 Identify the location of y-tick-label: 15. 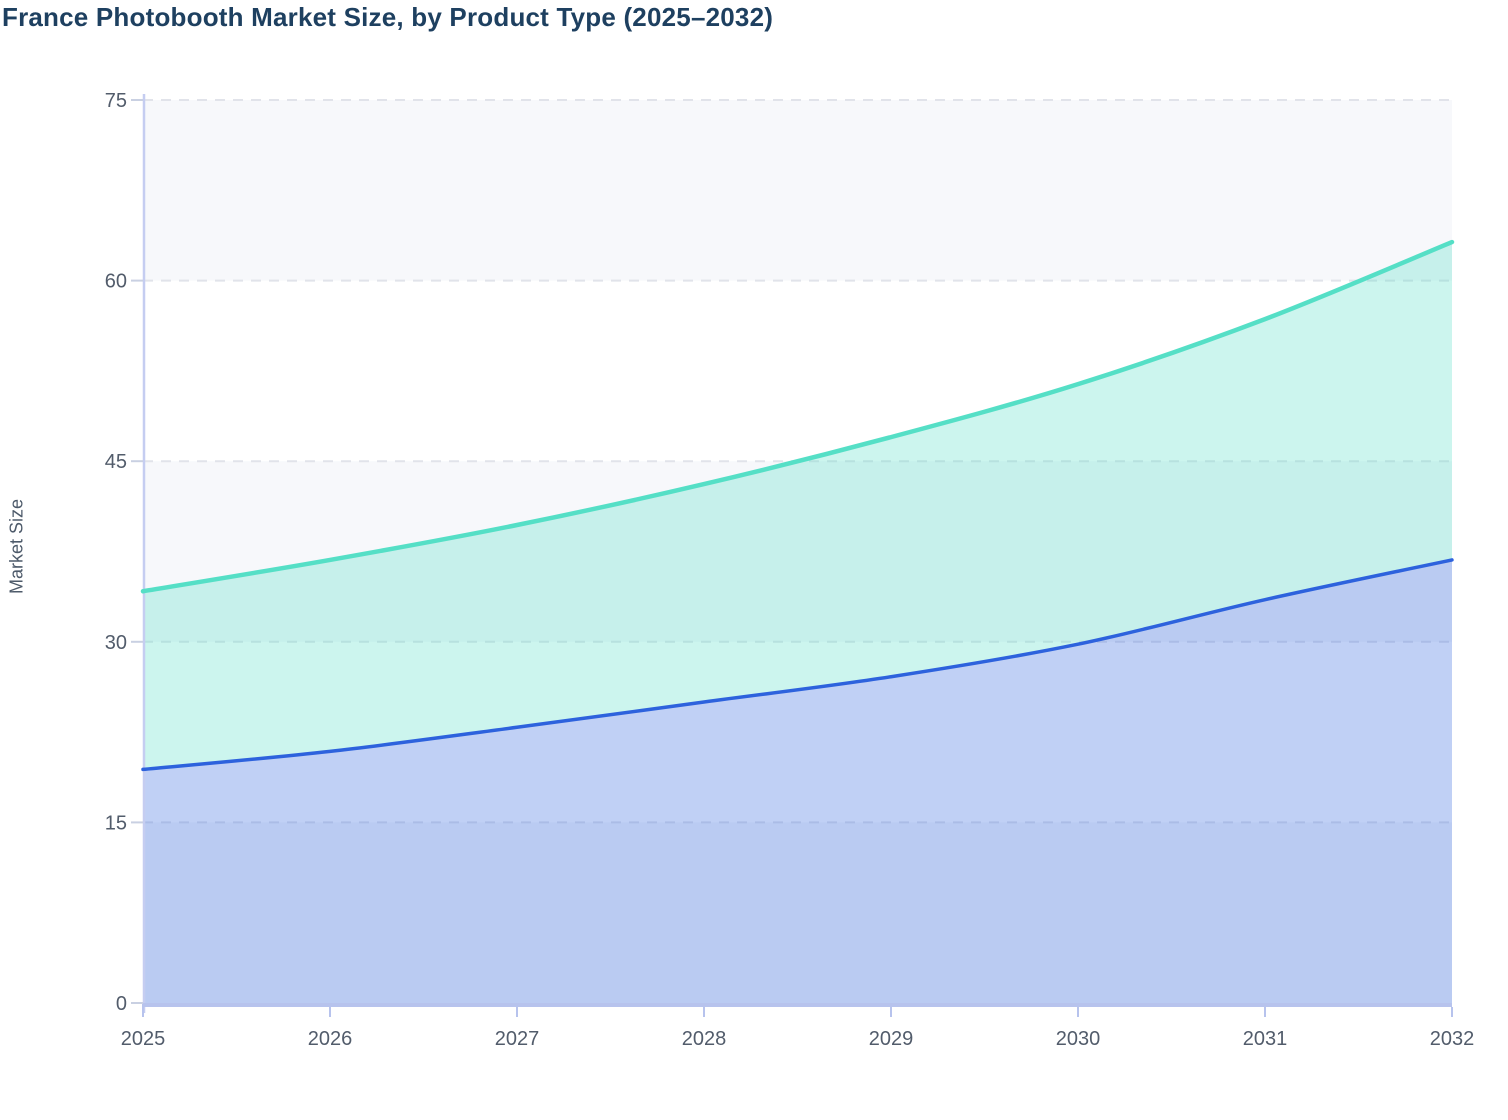
(116, 823).